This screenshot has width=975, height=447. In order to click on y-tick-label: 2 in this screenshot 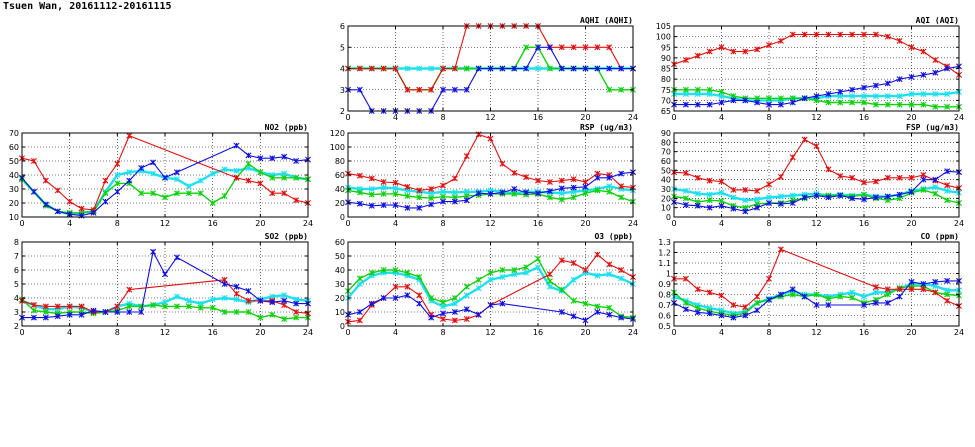, I will do `click(342, 111)`.